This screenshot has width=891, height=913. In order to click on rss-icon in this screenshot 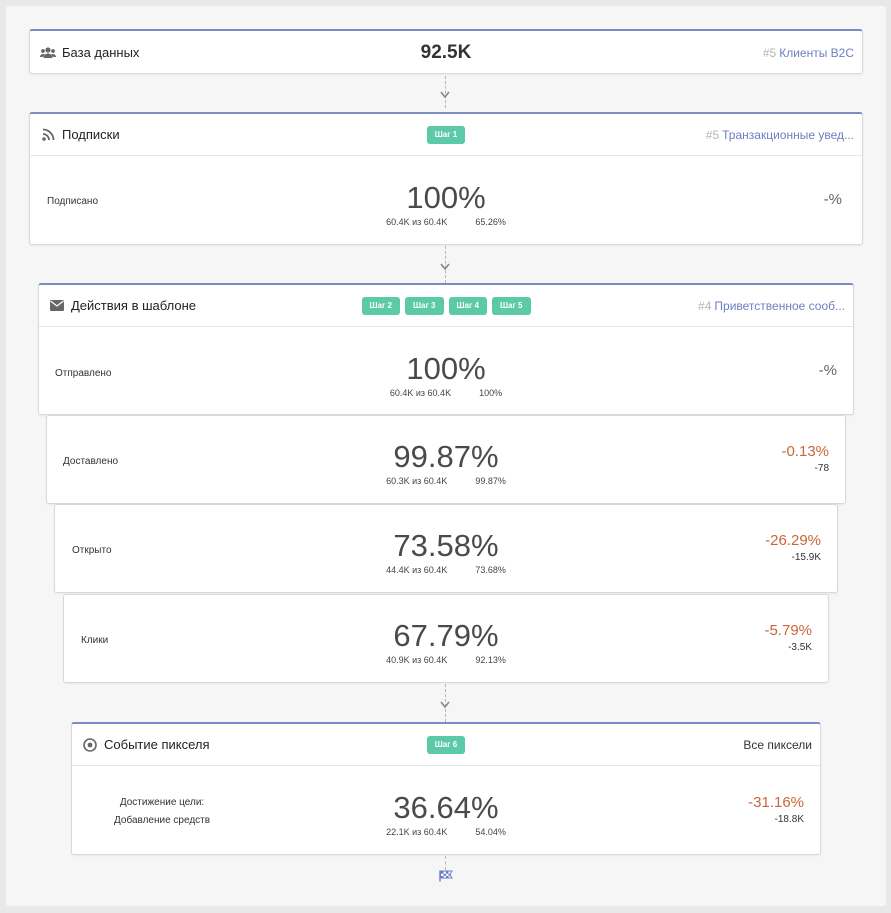, I will do `click(48, 135)`.